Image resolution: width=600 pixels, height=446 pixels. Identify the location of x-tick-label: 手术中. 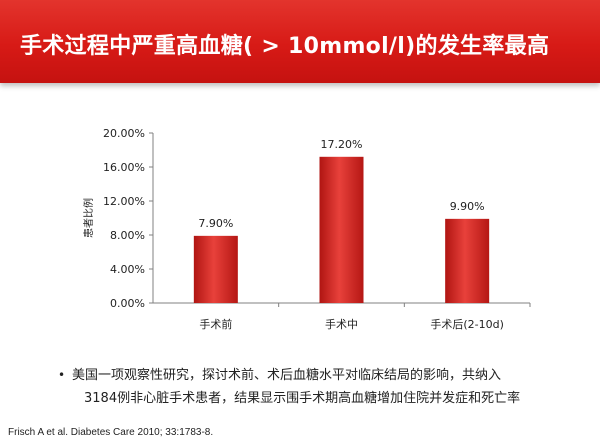
(341, 324).